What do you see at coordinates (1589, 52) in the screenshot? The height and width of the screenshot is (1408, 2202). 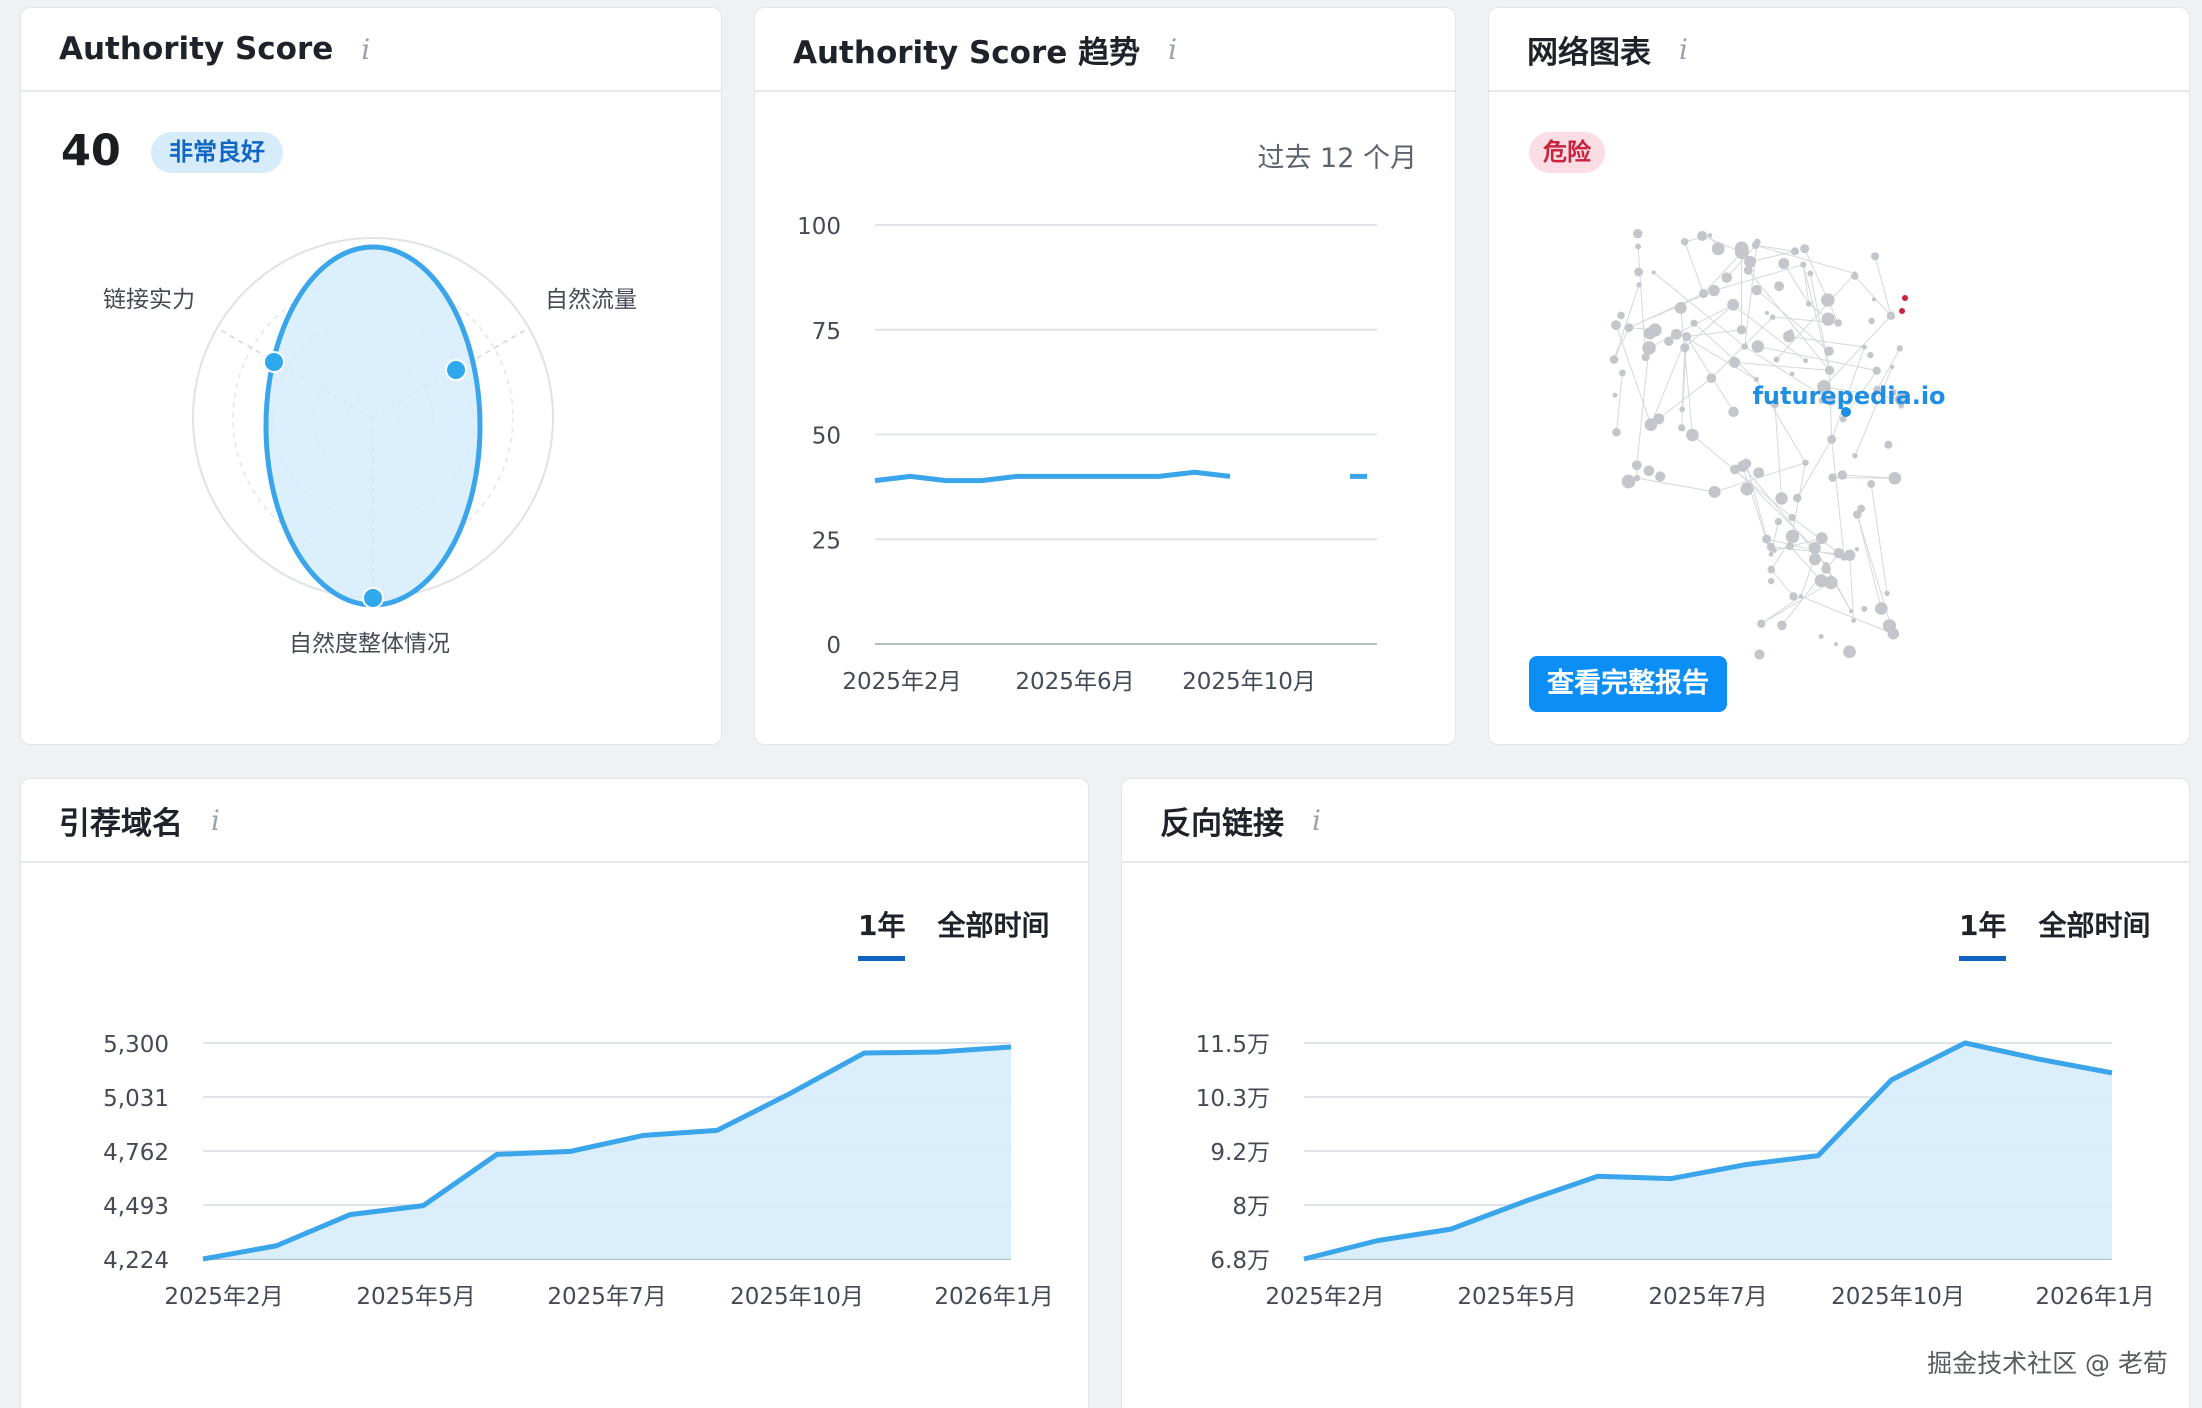 I see `card-title: 网络图表` at bounding box center [1589, 52].